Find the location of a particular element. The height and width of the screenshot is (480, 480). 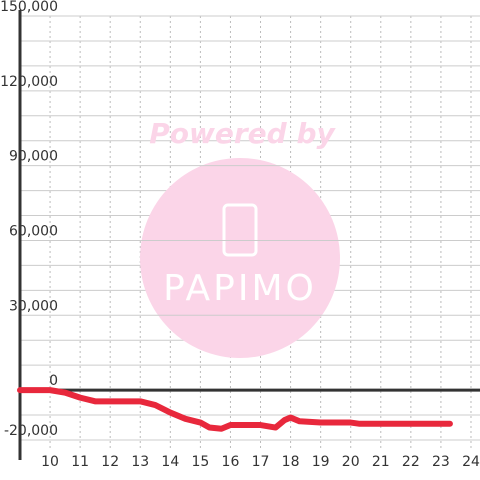

x-tick-label: 13 is located at coordinates (140, 462).